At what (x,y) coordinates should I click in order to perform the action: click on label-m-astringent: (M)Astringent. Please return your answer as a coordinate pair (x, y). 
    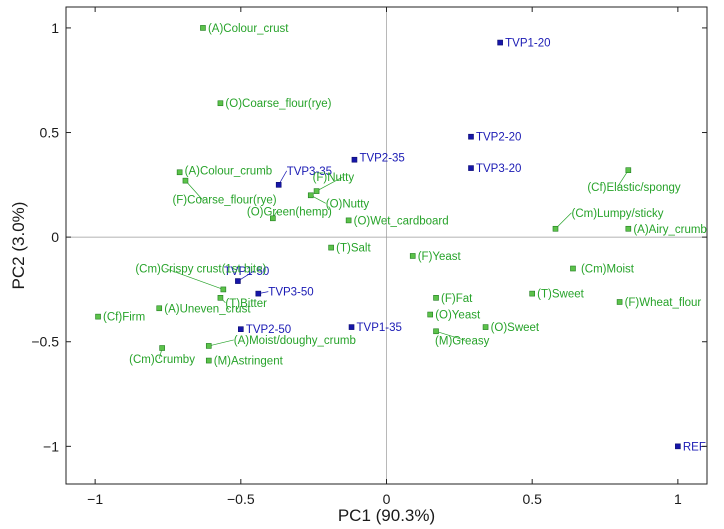
    Looking at the image, I should click on (249, 362).